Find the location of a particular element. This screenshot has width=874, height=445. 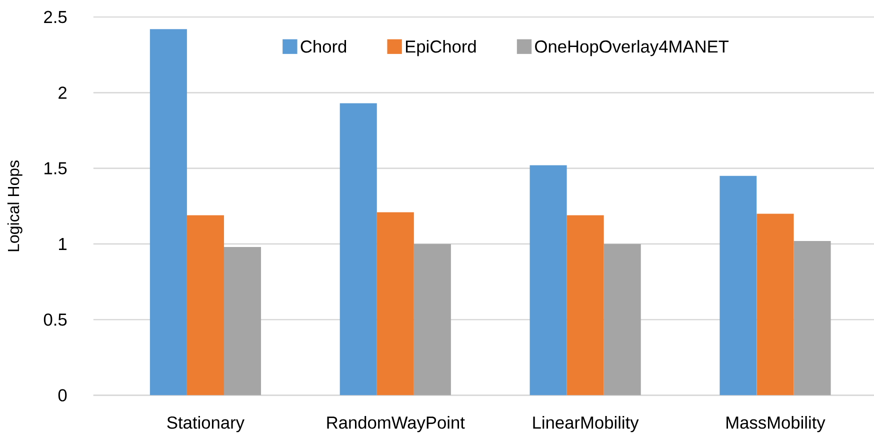

x-tick-label: Stationary is located at coordinates (205, 424).